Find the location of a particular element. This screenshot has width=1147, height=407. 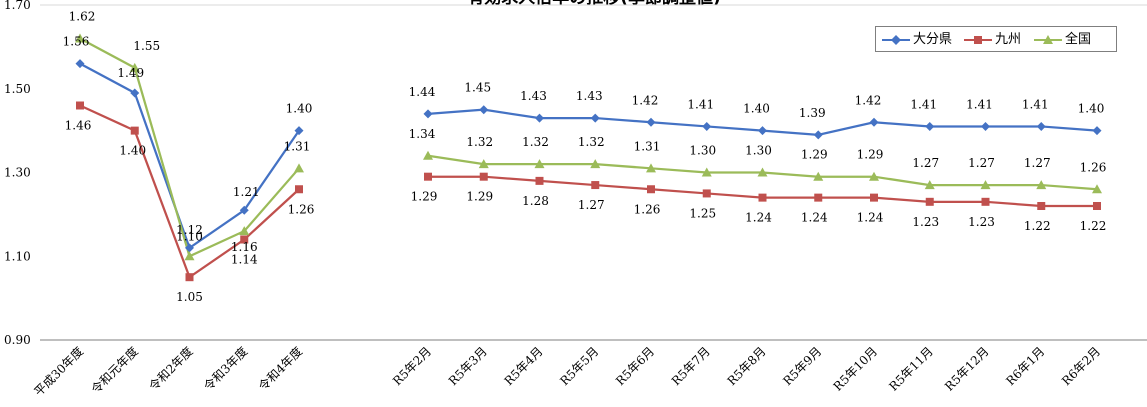

data-label: 1.23 is located at coordinates (981, 222).